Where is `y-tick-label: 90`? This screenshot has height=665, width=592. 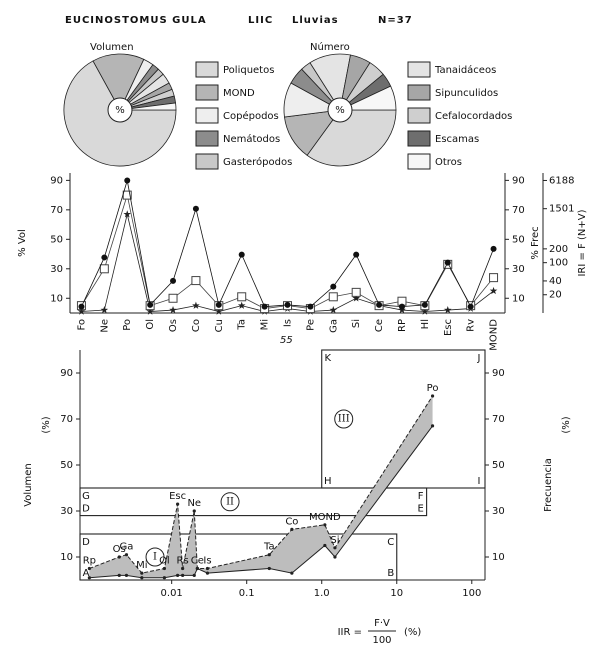 y-tick-label: 90 is located at coordinates (66, 373).